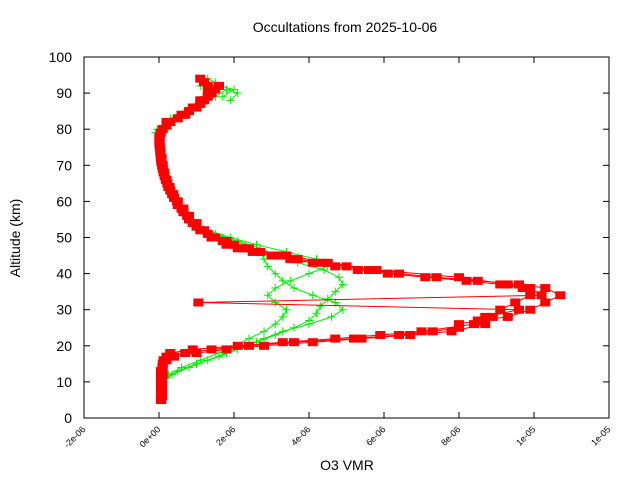  I want to click on y-tick-label: 0, so click(68, 418).